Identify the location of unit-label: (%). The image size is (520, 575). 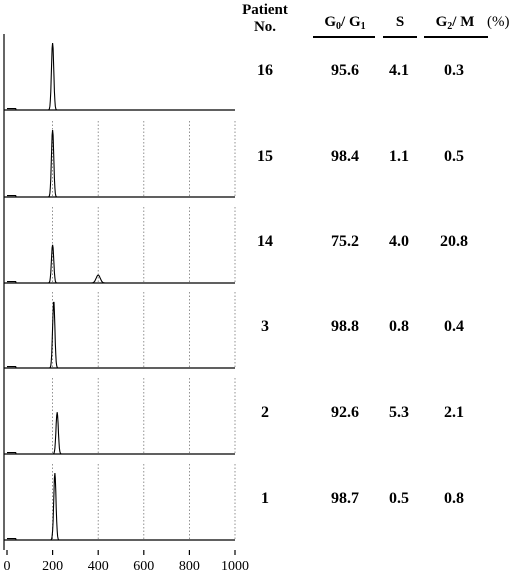
(498, 22).